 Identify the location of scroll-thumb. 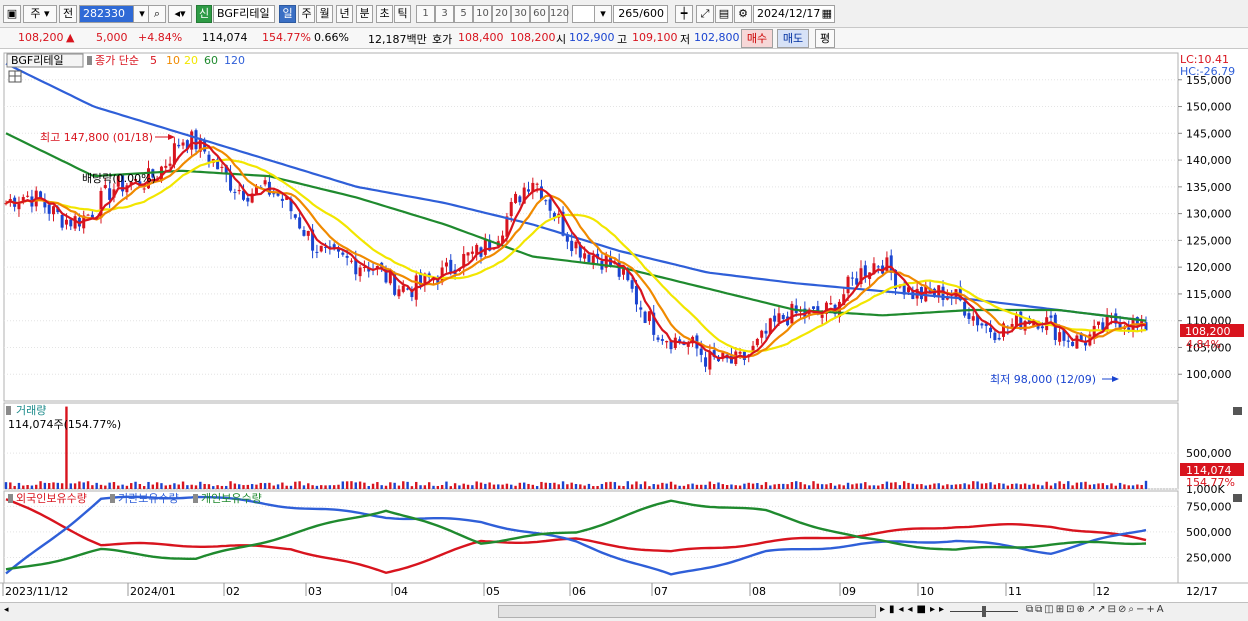
(687, 611).